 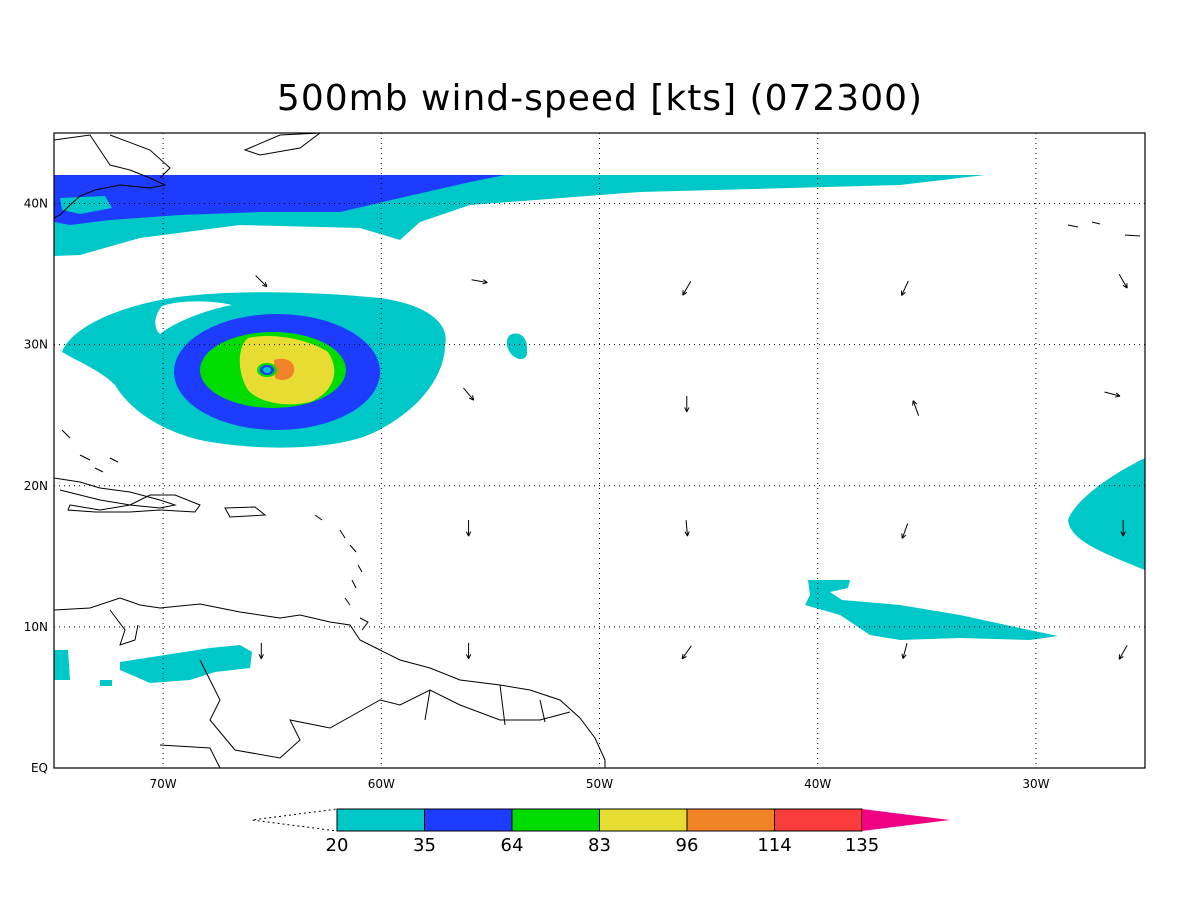 I want to click on lon-tick-label-2: 50W, so click(x=599, y=784).